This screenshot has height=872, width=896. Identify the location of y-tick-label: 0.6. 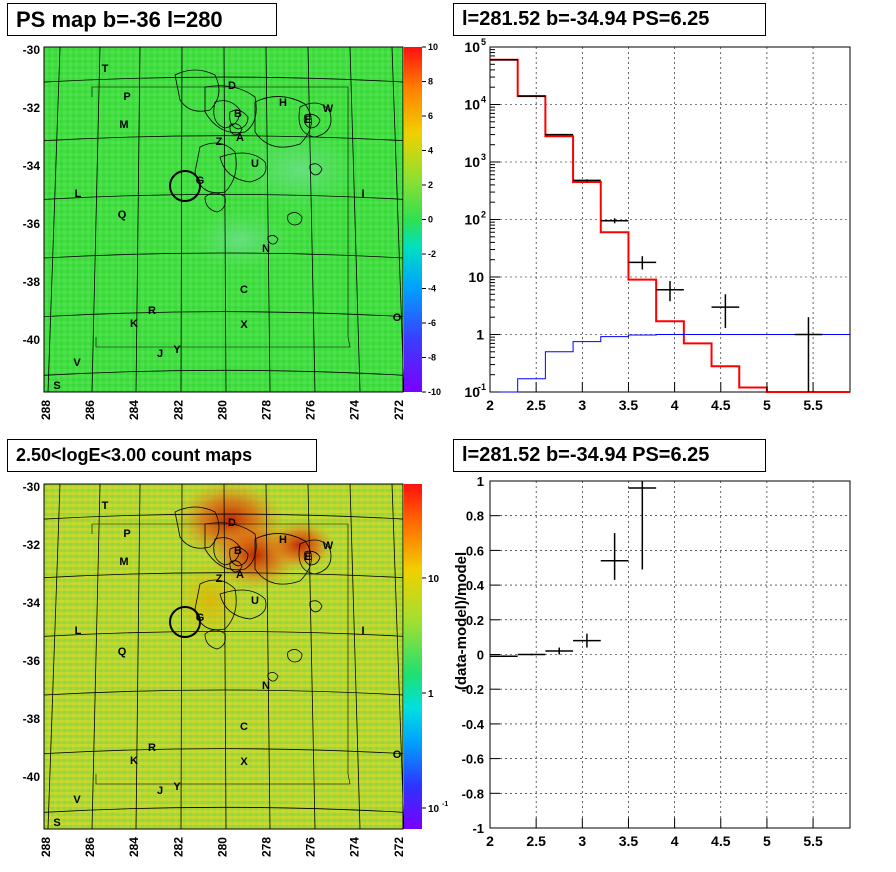
(475, 550).